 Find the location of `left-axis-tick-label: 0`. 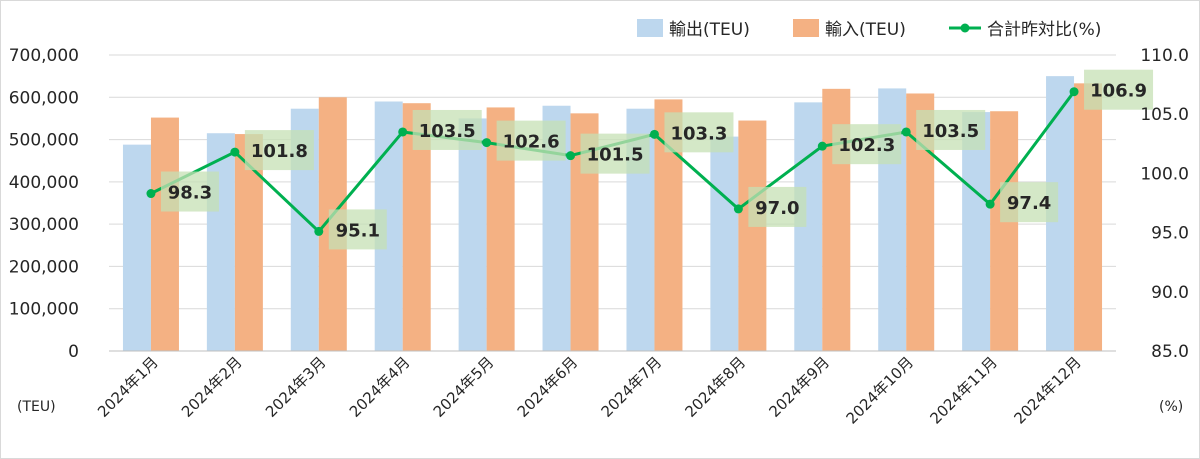

left-axis-tick-label: 0 is located at coordinates (73, 352).